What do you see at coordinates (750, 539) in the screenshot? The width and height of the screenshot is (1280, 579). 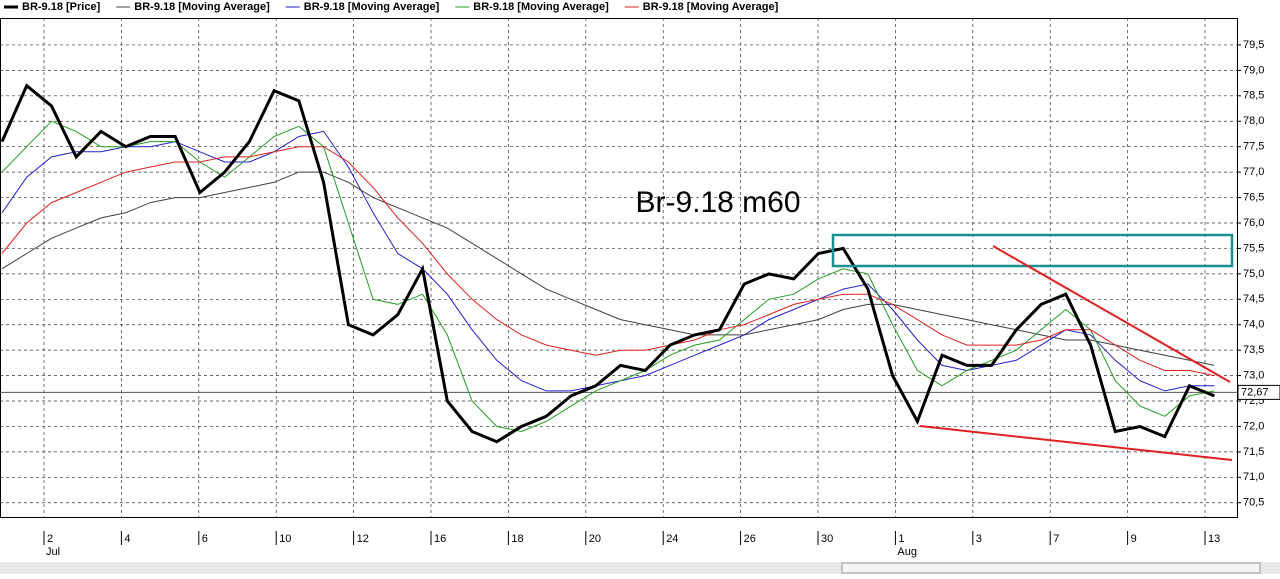 I see `x-tick-label: 26` at bounding box center [750, 539].